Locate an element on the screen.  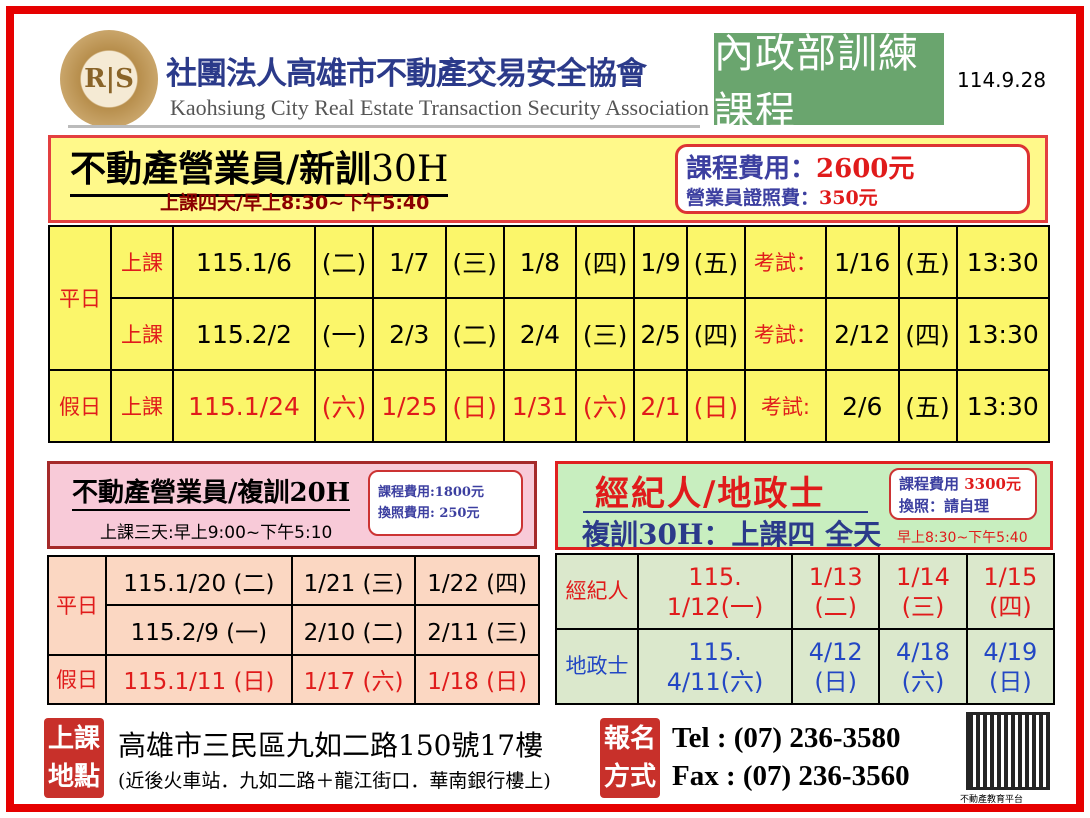
date-cell: 1/8 is located at coordinates (540, 262).